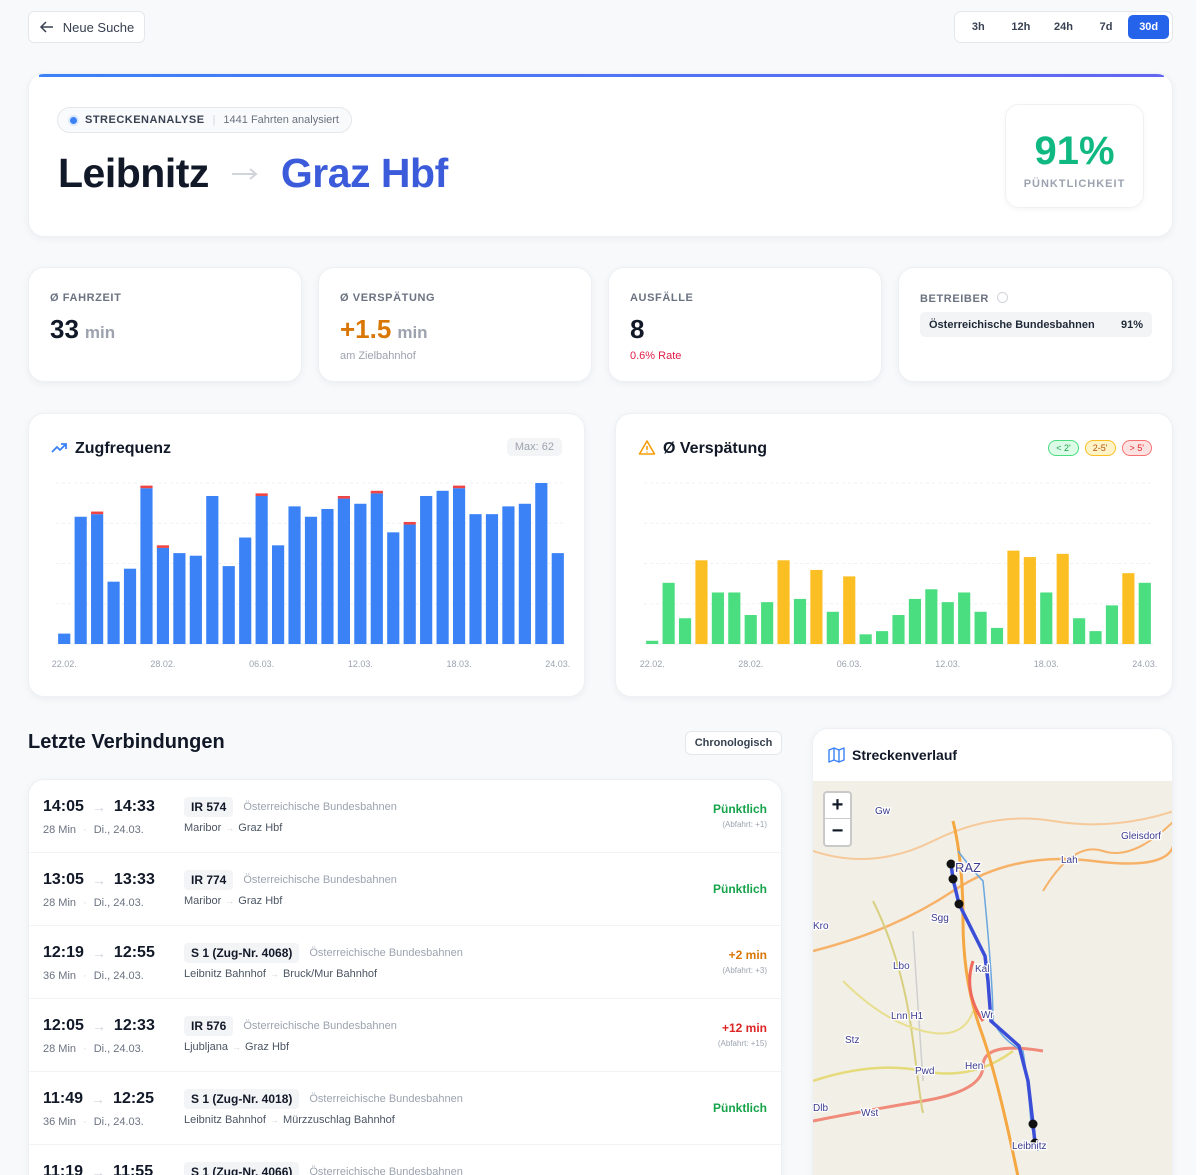  What do you see at coordinates (86, 298) in the screenshot?
I see `stat-label: Ø FAHRZEIT` at bounding box center [86, 298].